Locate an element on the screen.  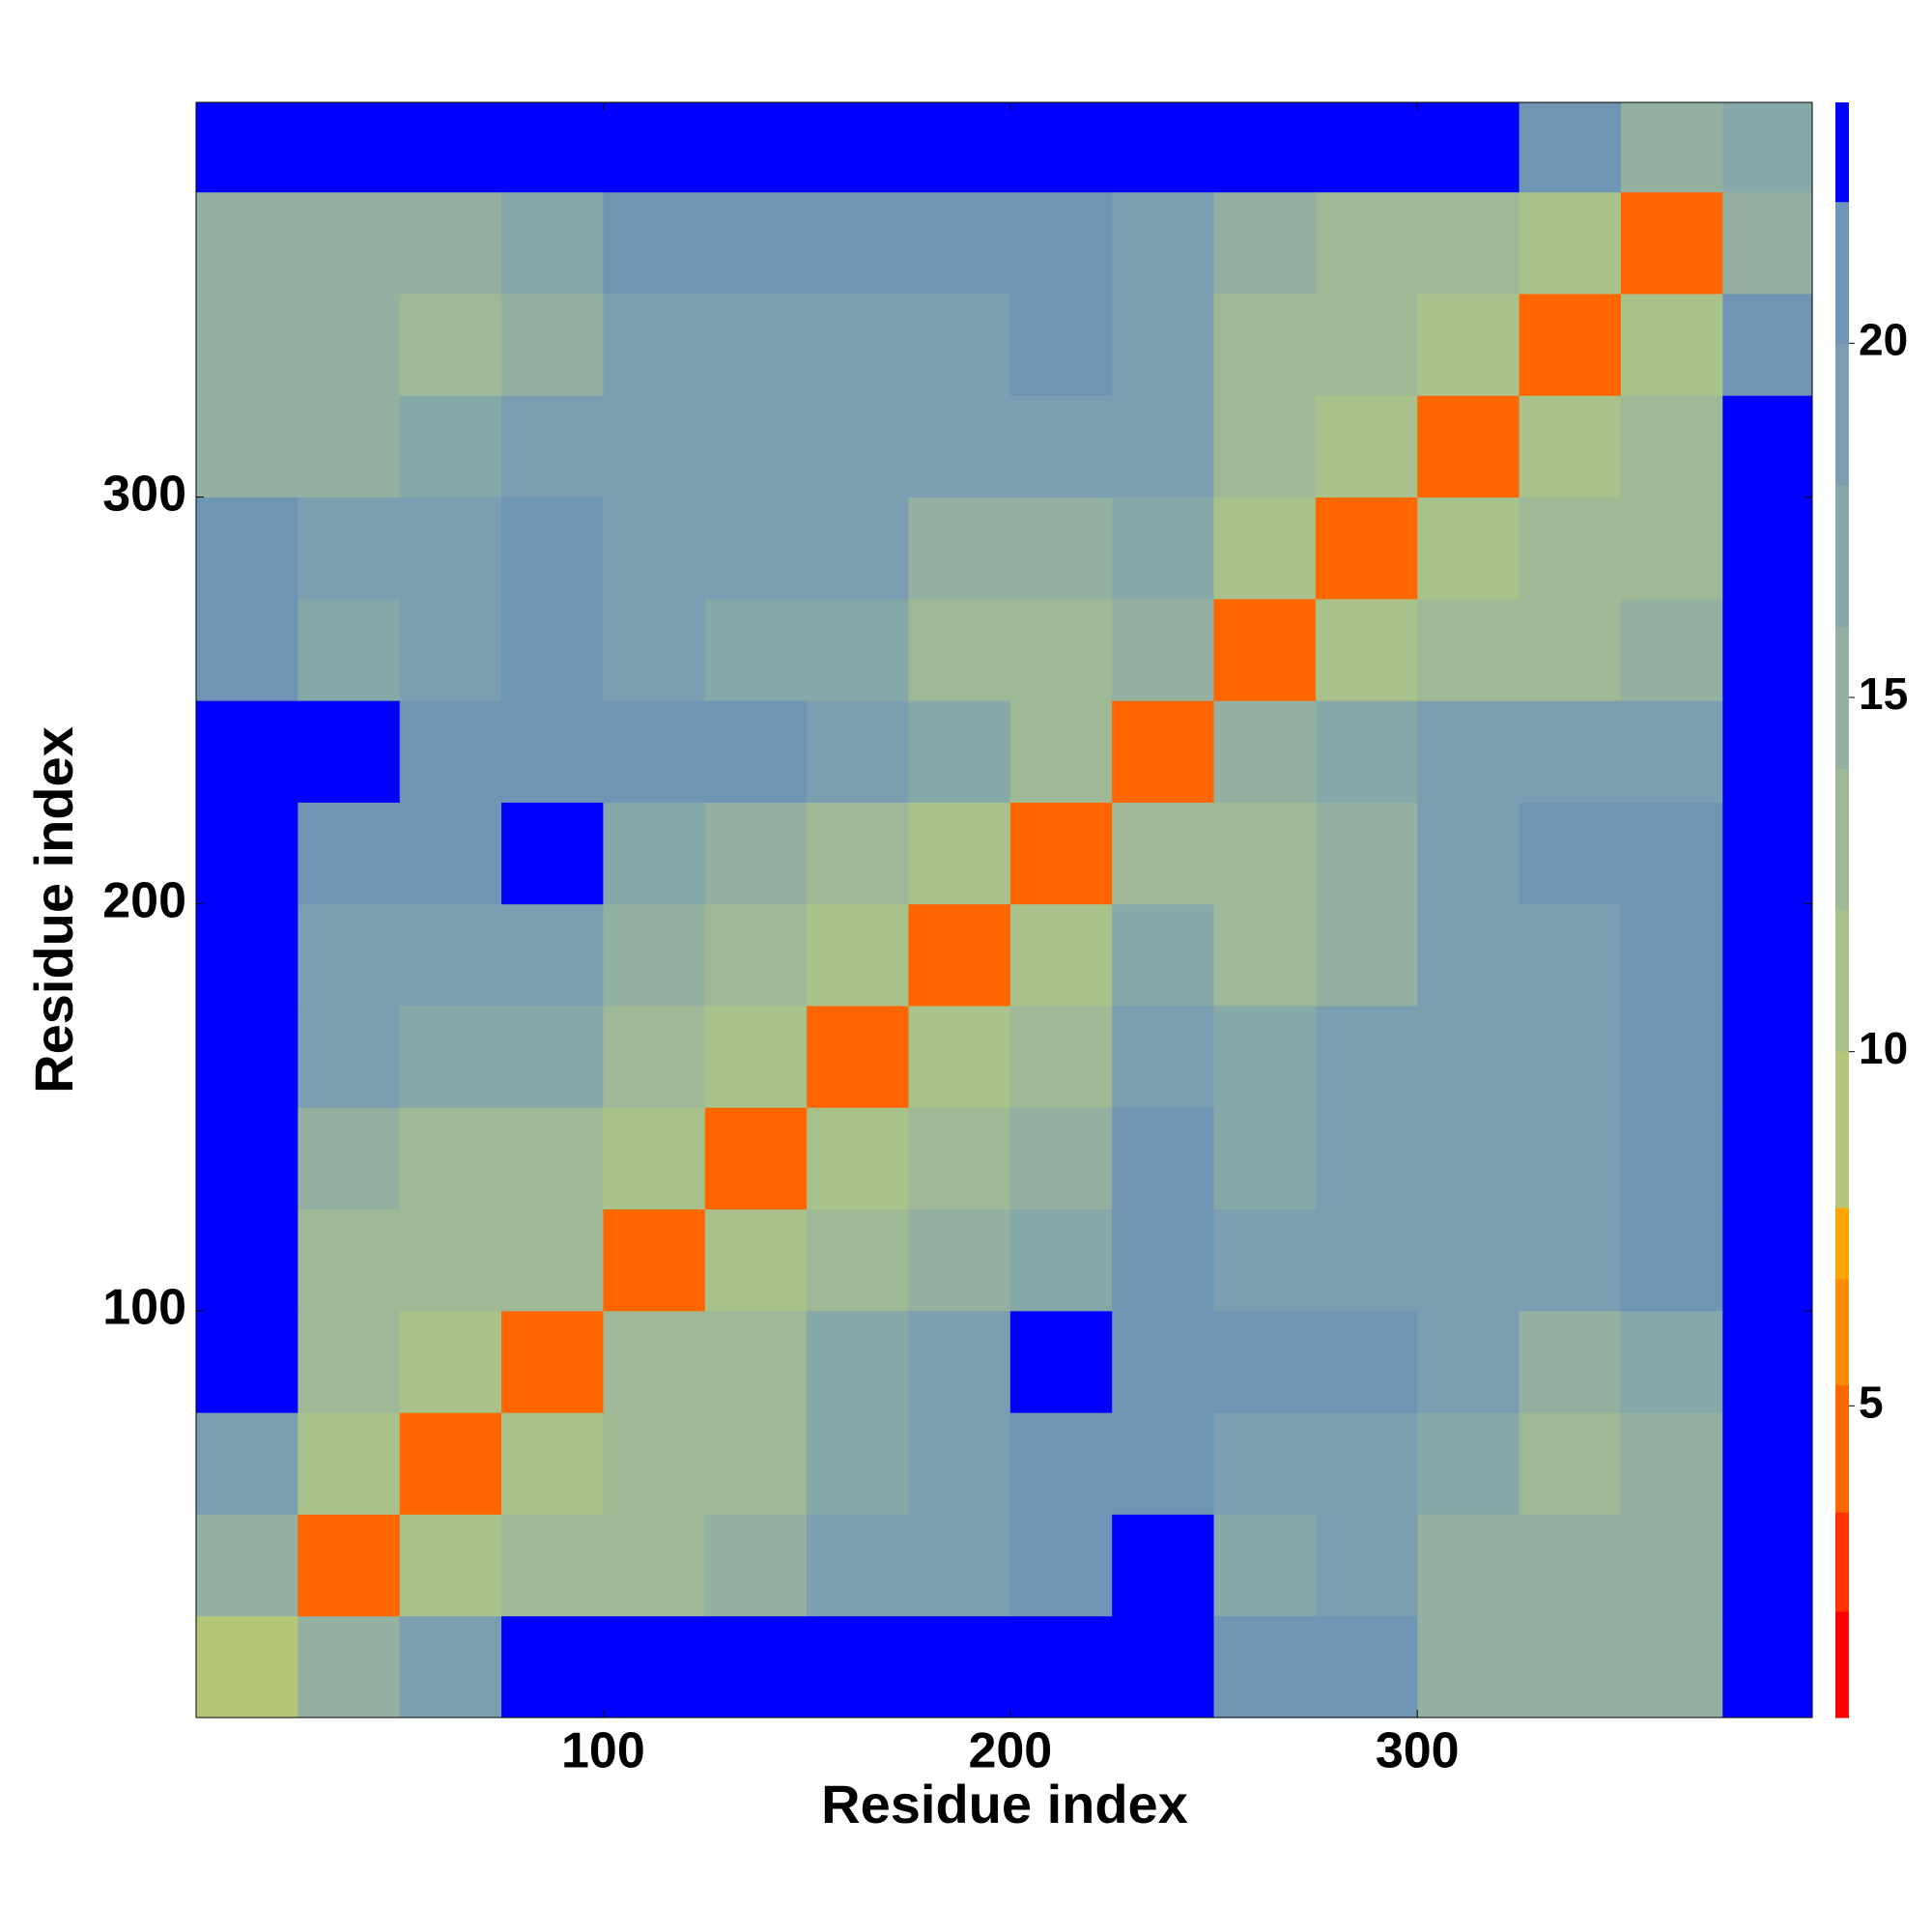
y-tick-label: 100 is located at coordinates (144, 1308).